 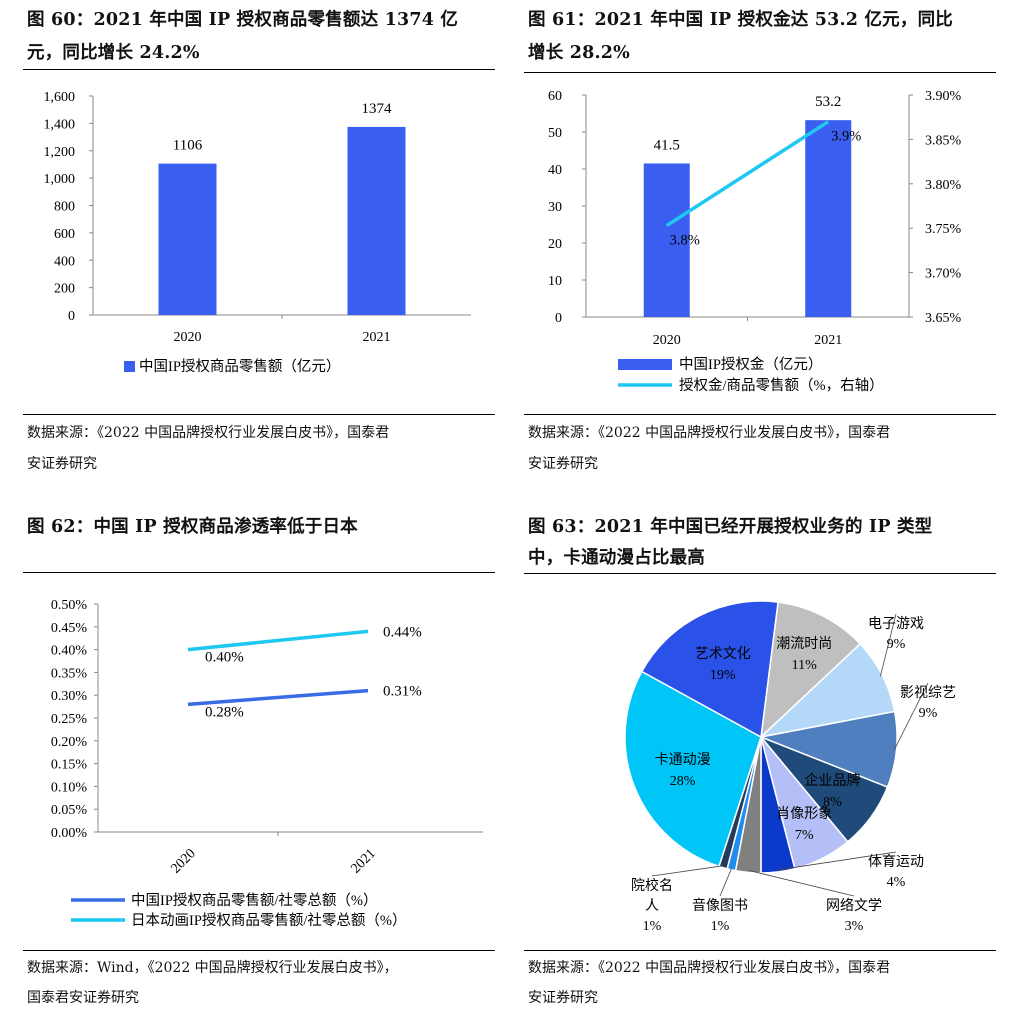 I want to click on y-tick-label: 400, so click(x=64, y=261).